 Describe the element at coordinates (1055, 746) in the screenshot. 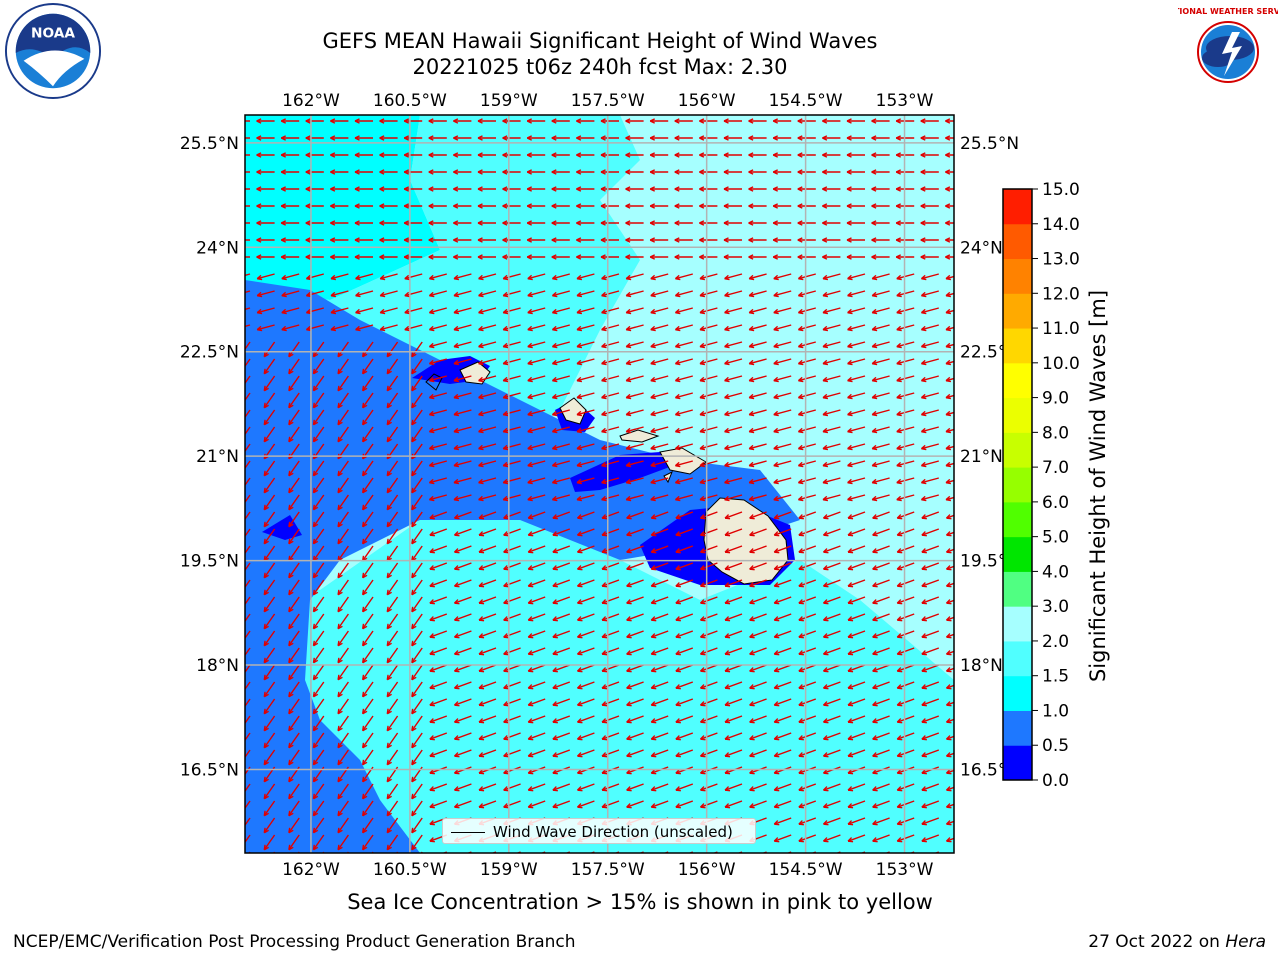

I see `colorbar-tick-label: 0.5` at that location.